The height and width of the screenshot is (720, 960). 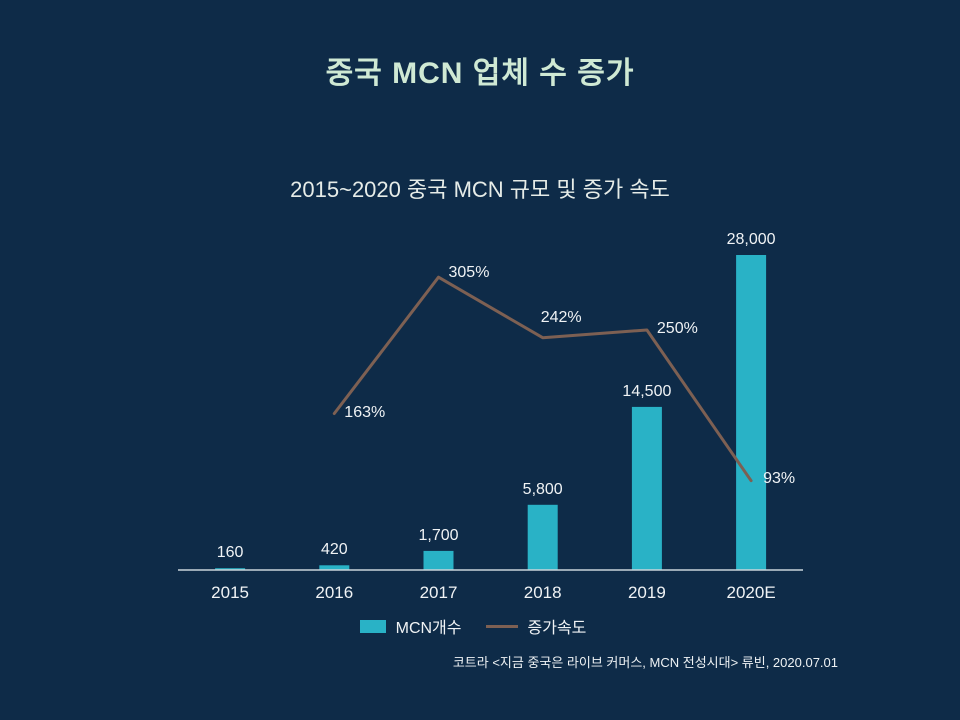 What do you see at coordinates (480, 189) in the screenshot?
I see `chart-subtitle: 2015~2020 중국 MCN 규모 및 증가 속도` at bounding box center [480, 189].